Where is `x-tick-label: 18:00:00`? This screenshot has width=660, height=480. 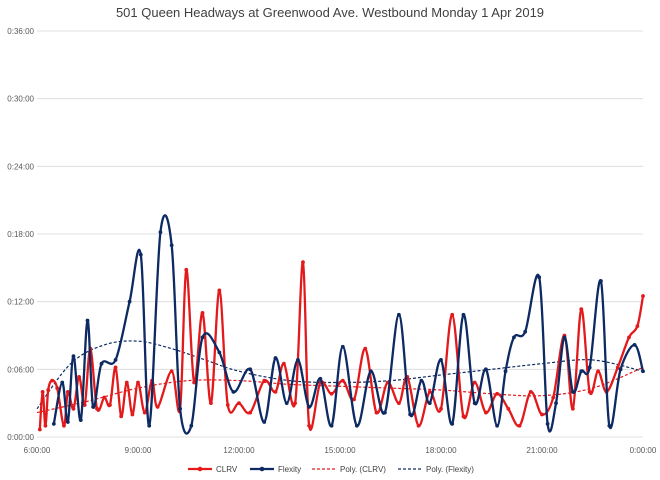
x-tick-label: 18:00:00 is located at coordinates (441, 450).